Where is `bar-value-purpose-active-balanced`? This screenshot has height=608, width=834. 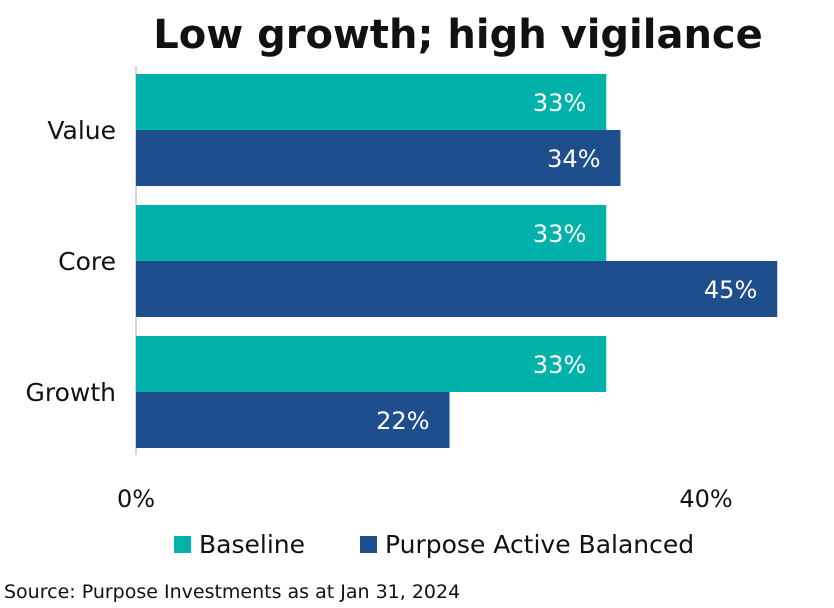 bar-value-purpose-active-balanced is located at coordinates (378, 158).